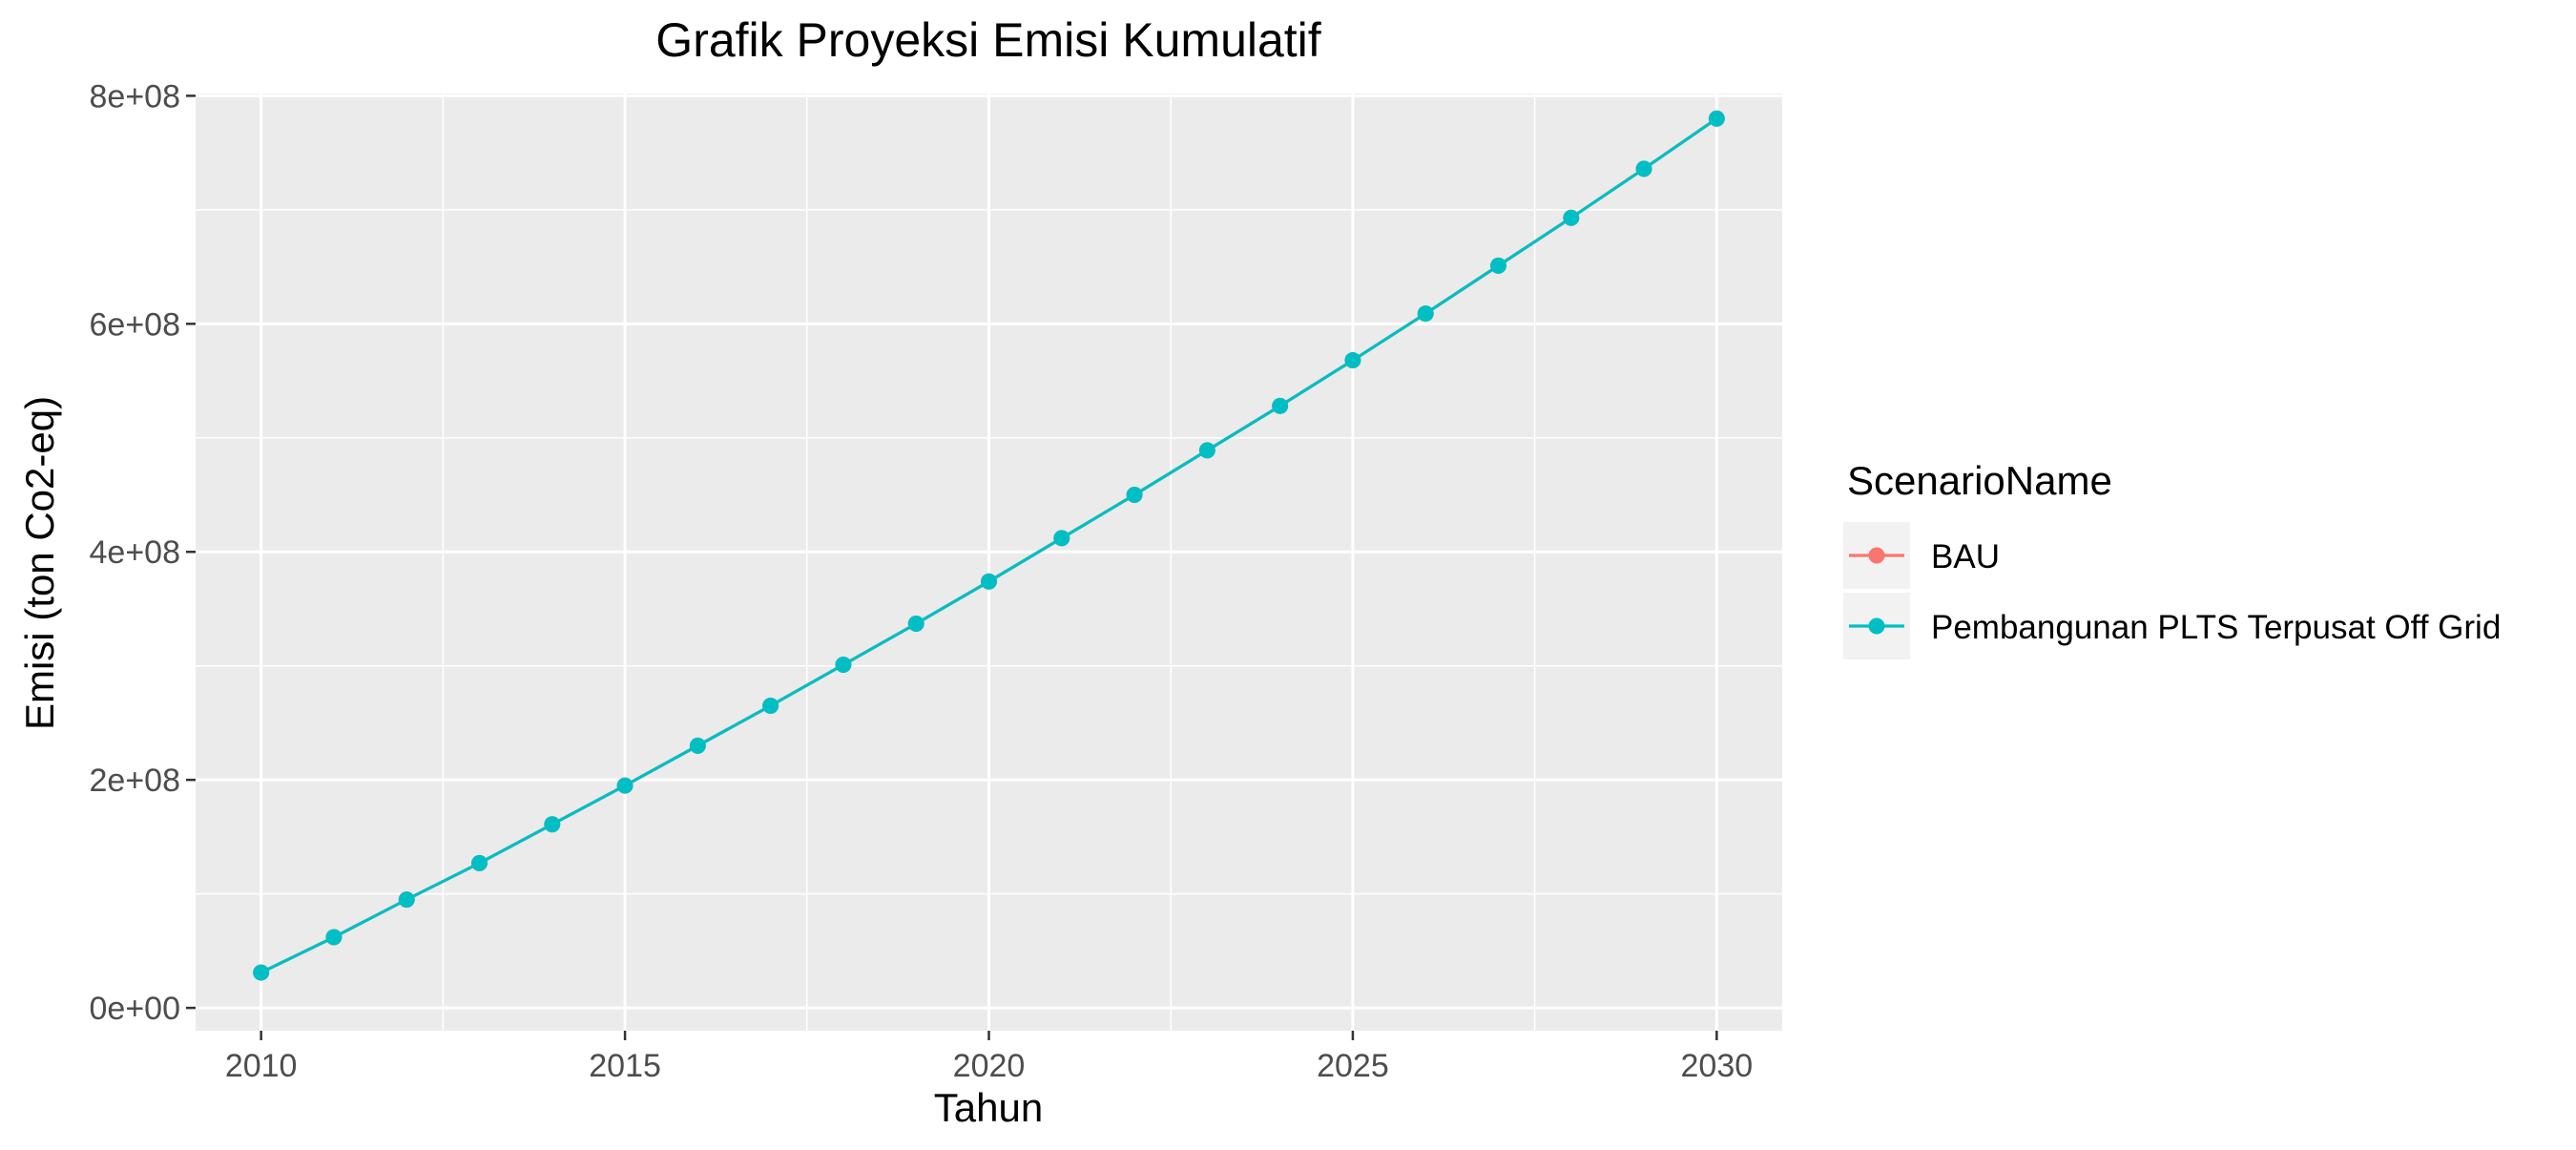 The width and height of the screenshot is (2576, 1150). What do you see at coordinates (135, 1009) in the screenshot?
I see `y-tick-label: 0e+00` at bounding box center [135, 1009].